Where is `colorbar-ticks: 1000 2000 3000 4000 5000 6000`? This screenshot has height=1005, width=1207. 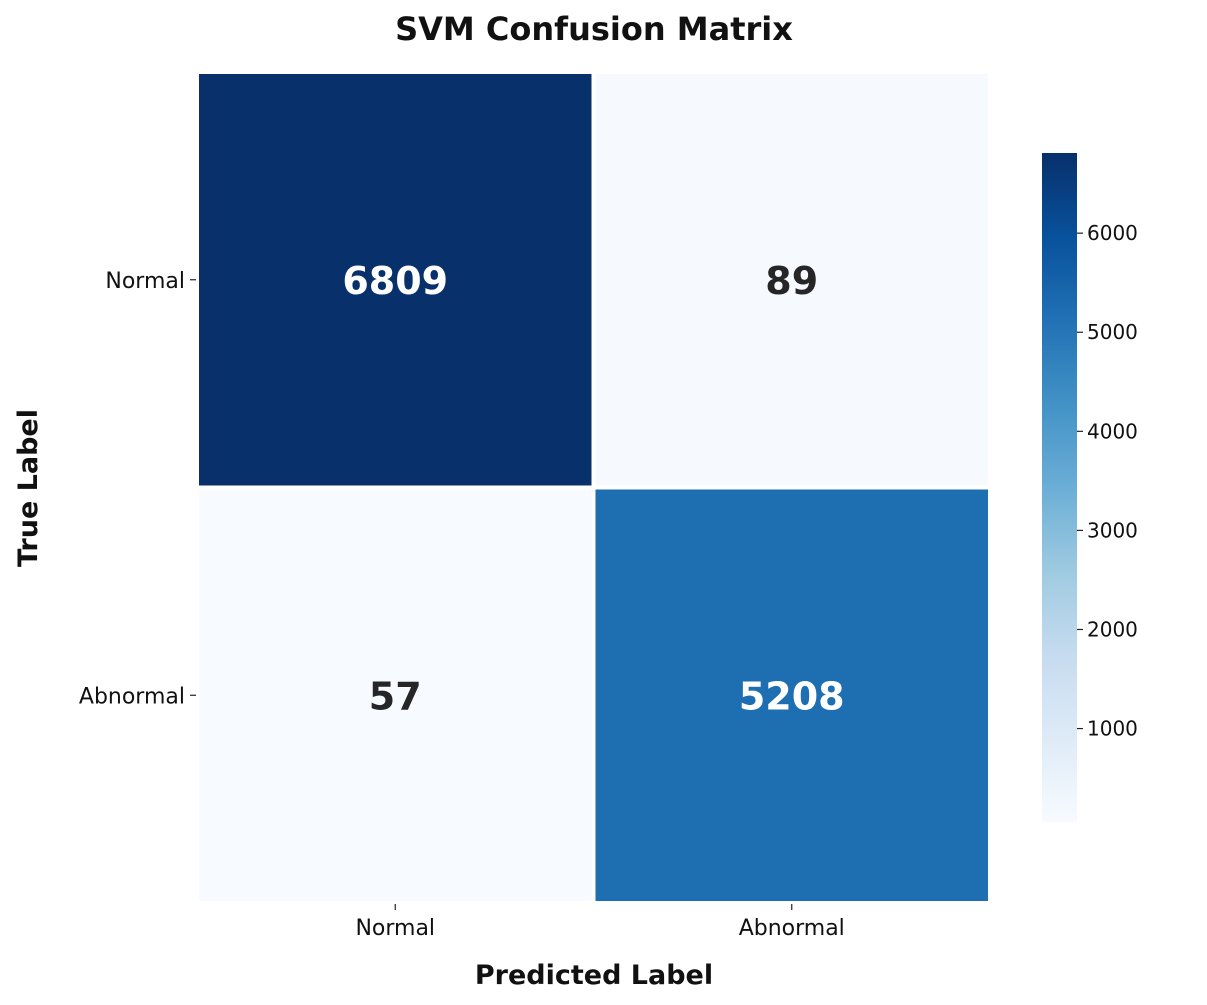
colorbar-ticks: 1000 2000 3000 4000 5000 6000 is located at coordinates (1107, 481).